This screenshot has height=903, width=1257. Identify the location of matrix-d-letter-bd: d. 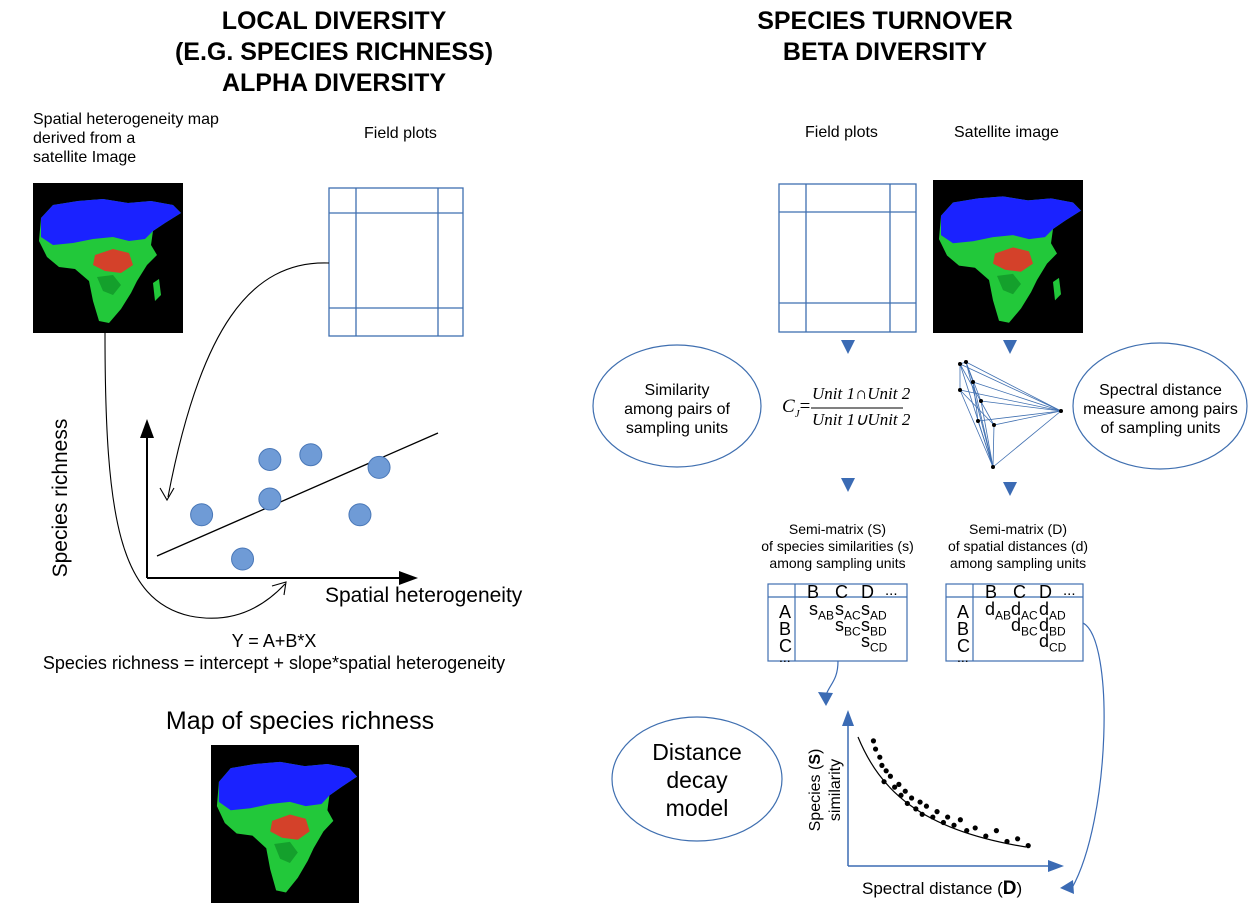
(1044, 625).